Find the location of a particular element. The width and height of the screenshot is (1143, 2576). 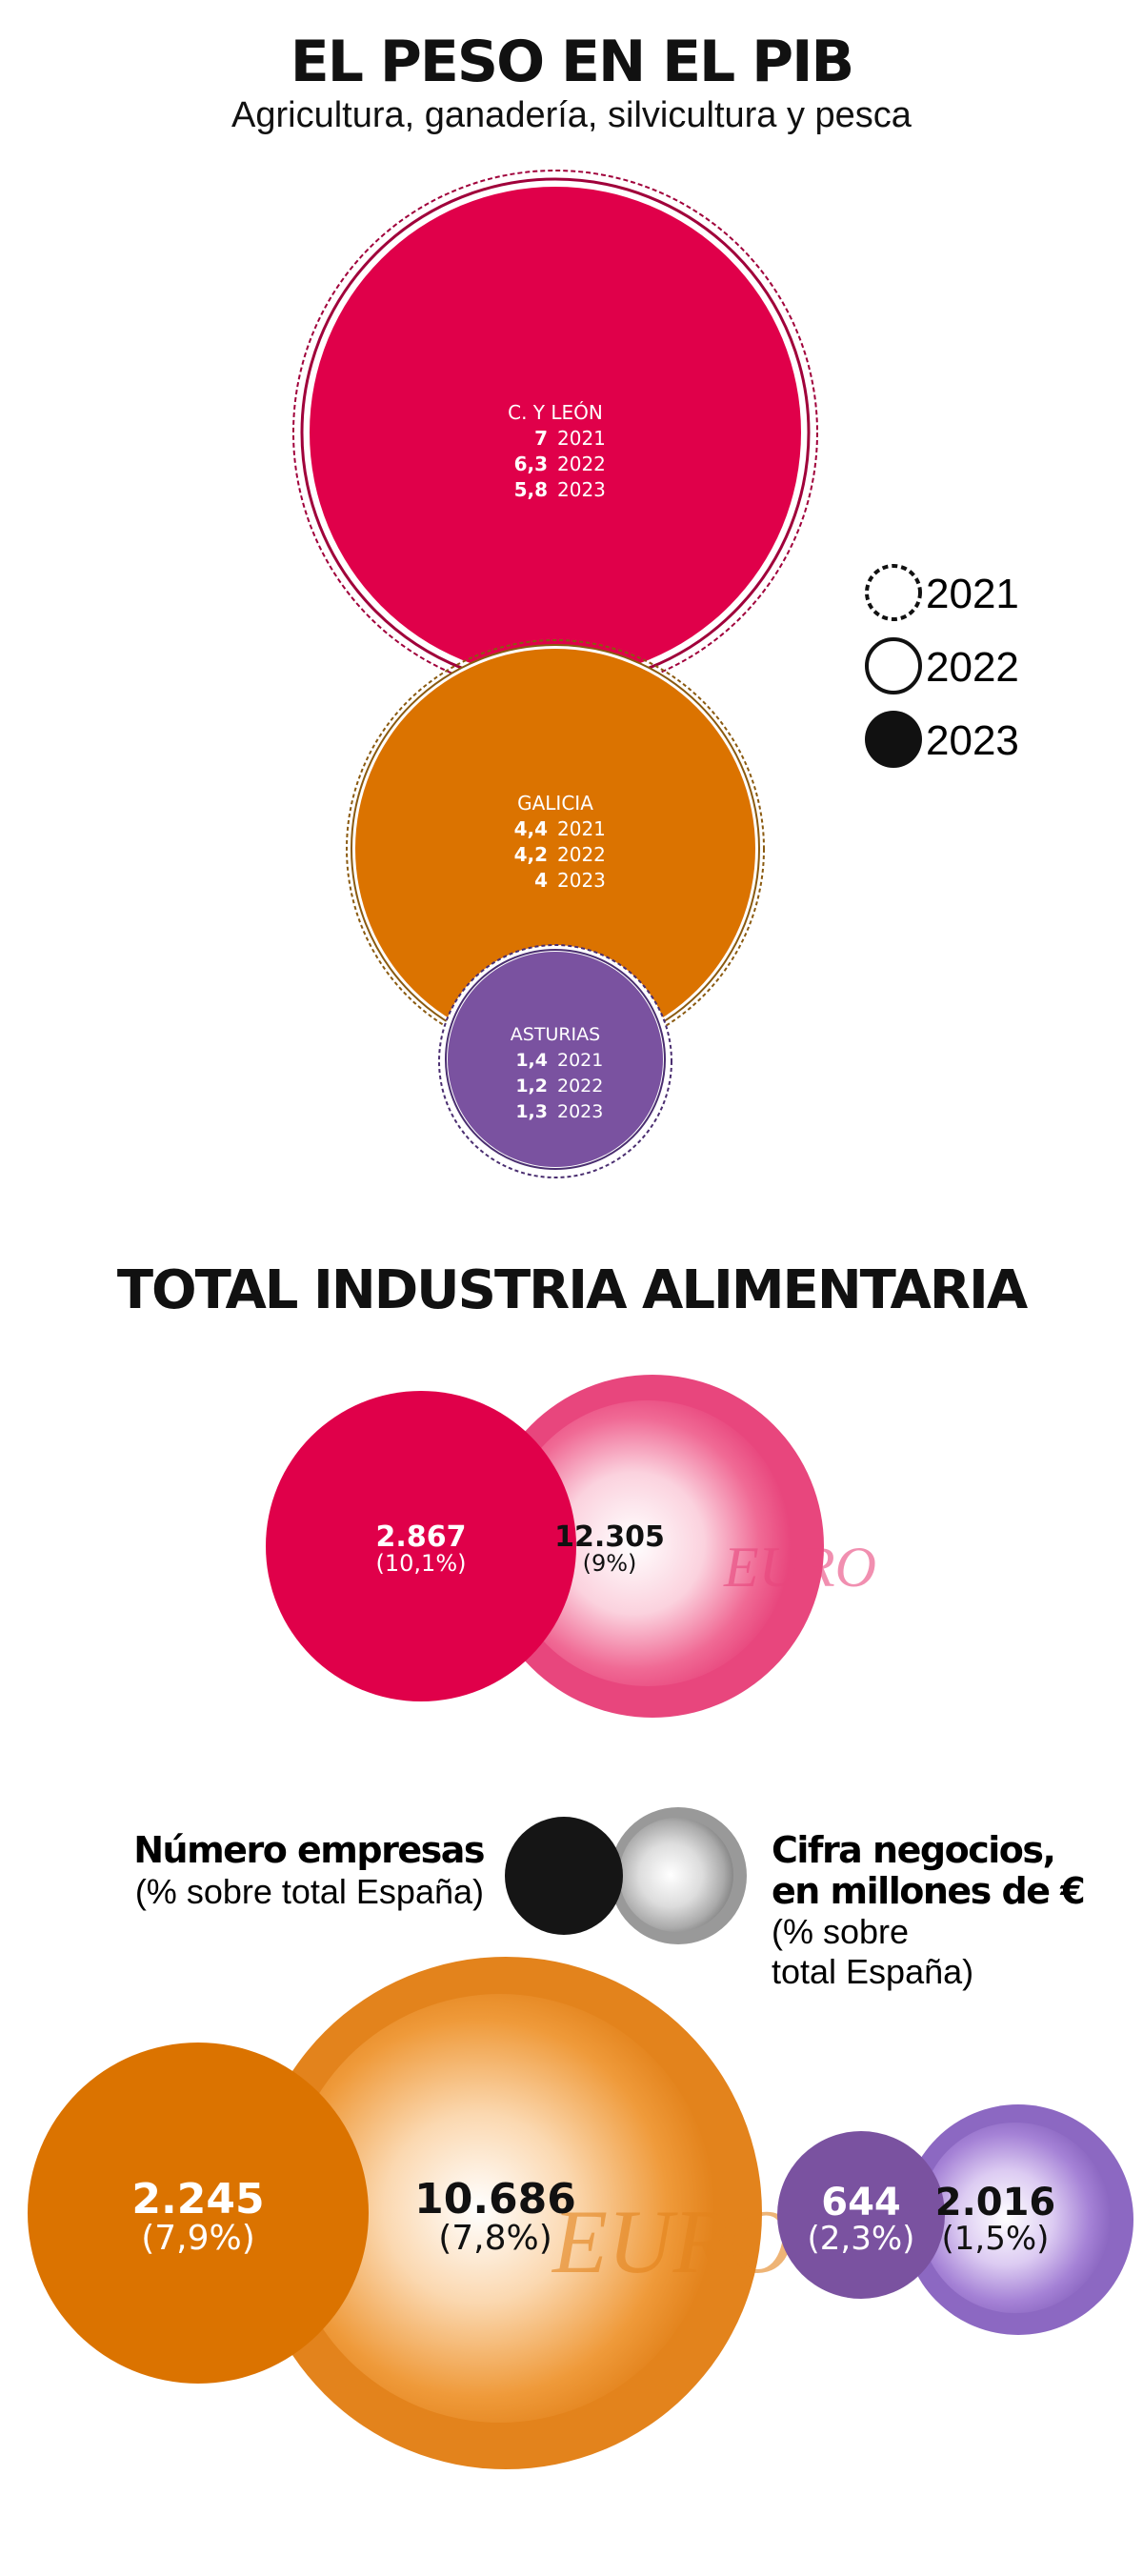

legend-2022: 2022 is located at coordinates (972, 667).